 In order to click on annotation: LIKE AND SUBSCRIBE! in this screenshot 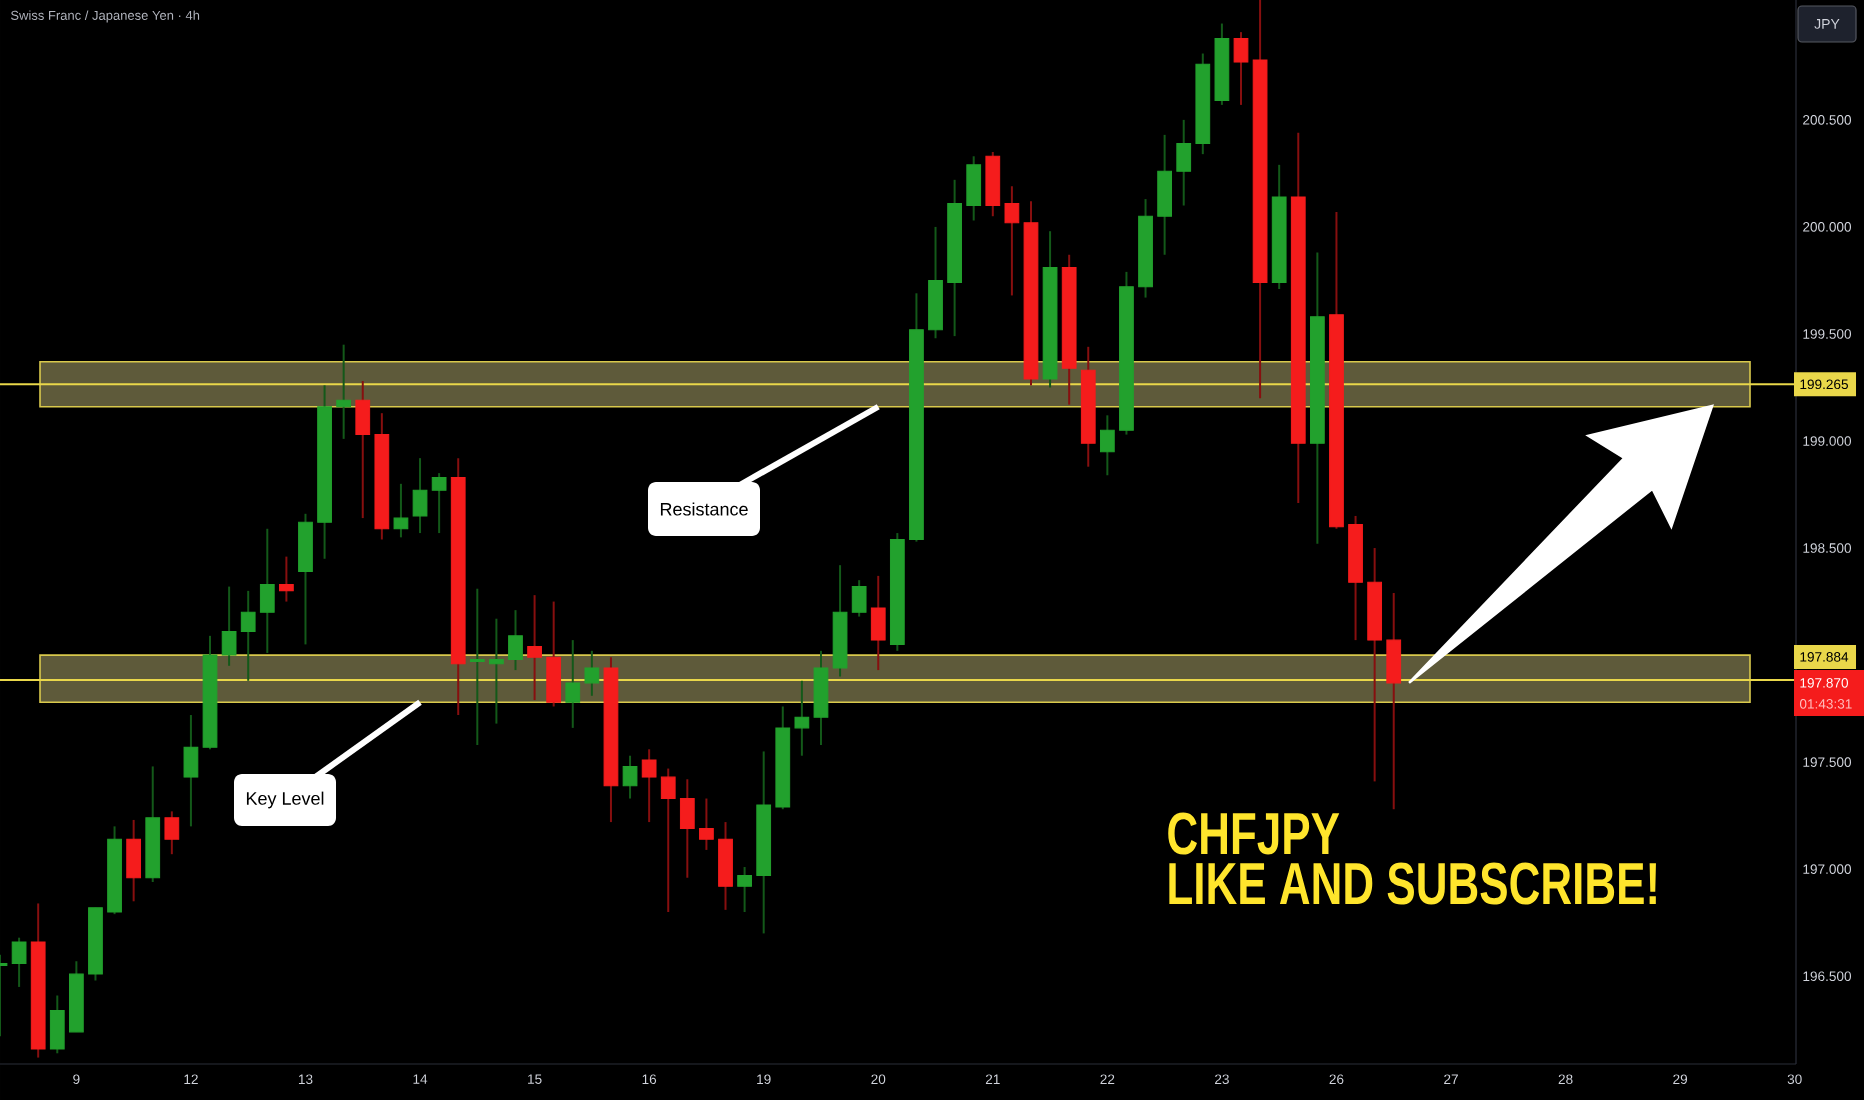, I will do `click(1412, 883)`.